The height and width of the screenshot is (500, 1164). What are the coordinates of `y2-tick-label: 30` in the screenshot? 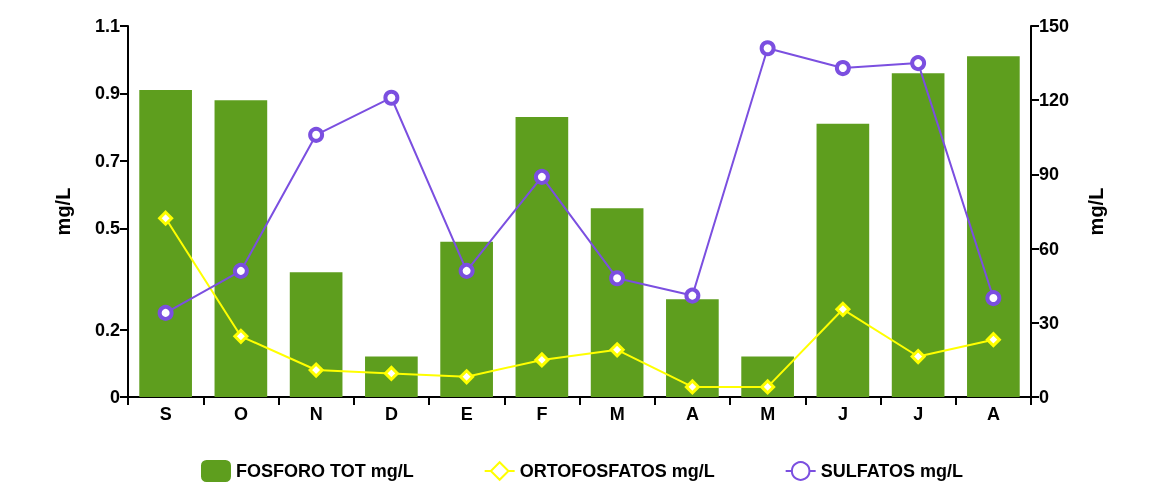 It's located at (1049, 322).